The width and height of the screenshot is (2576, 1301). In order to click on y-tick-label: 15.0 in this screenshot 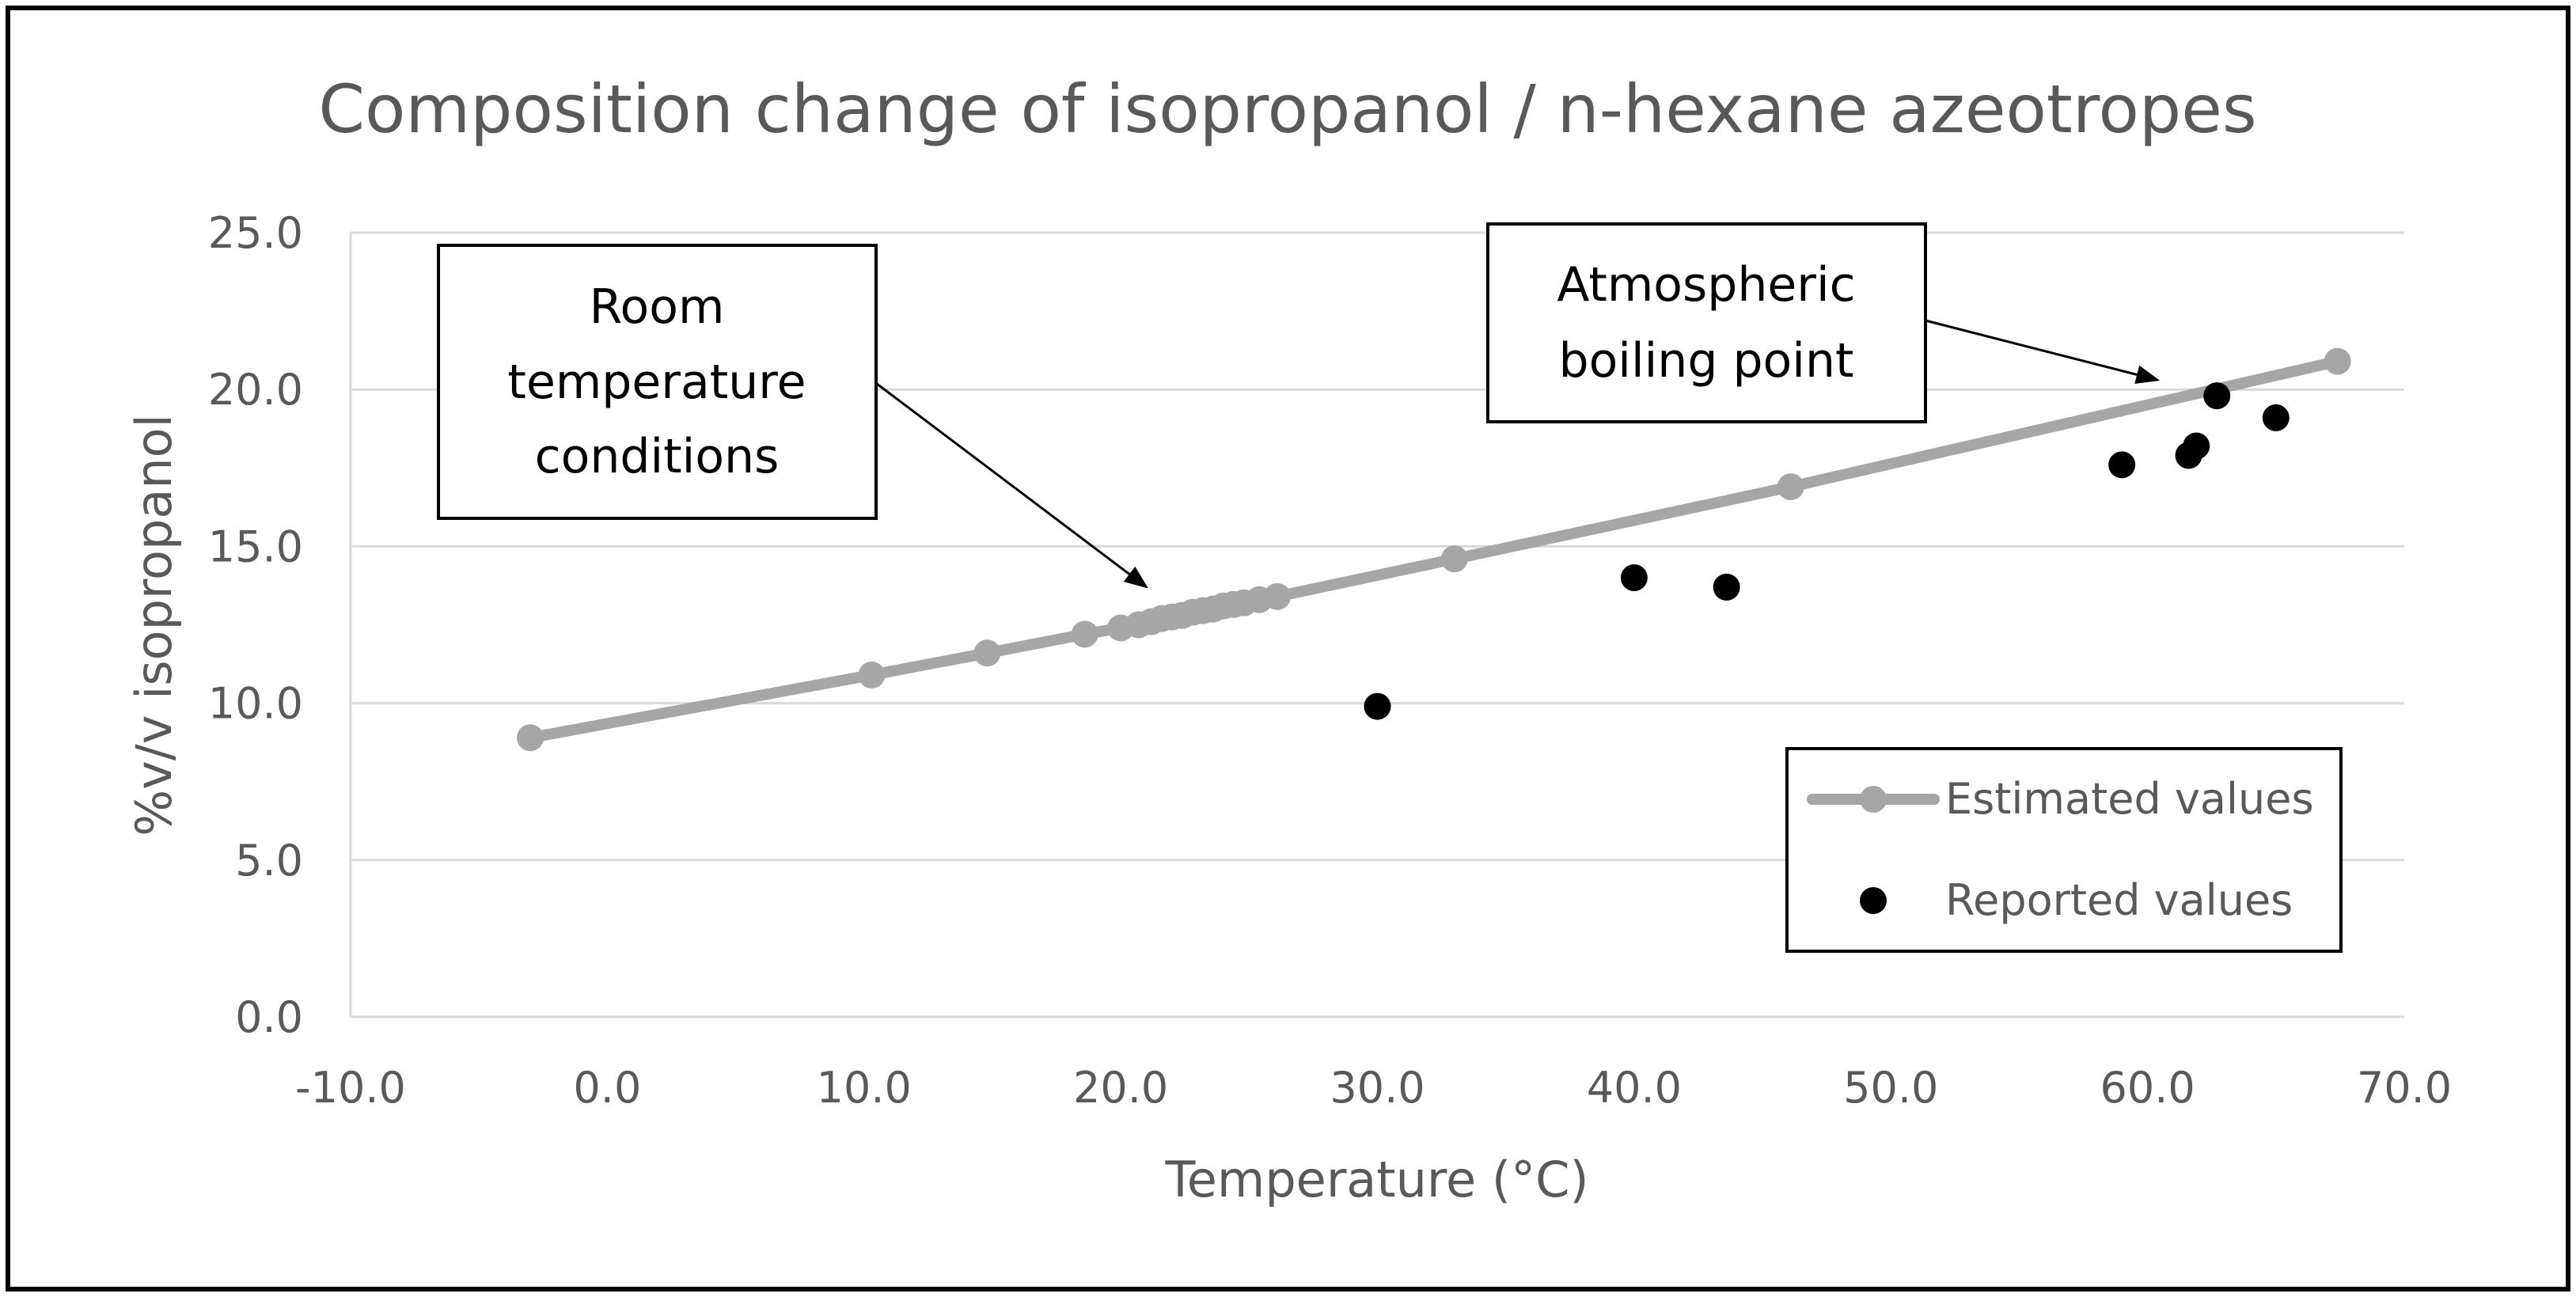, I will do `click(255, 546)`.